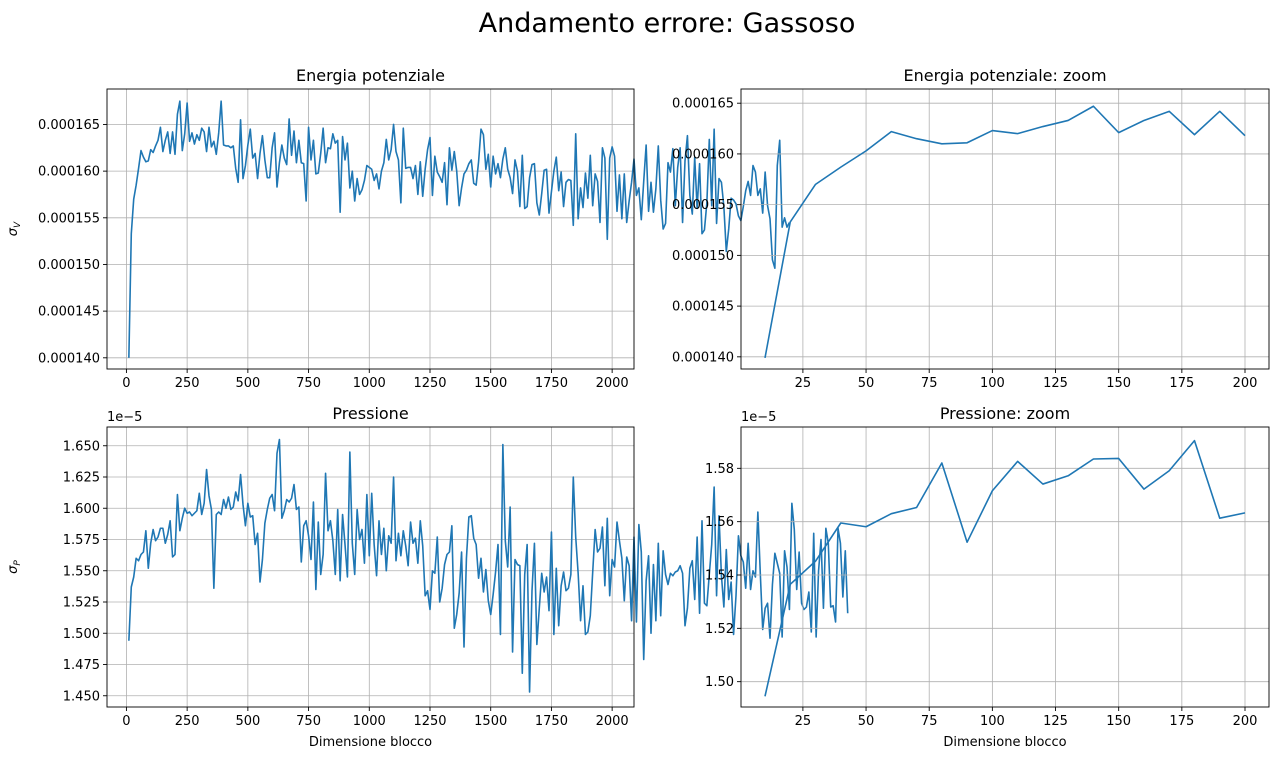 The image size is (1278, 759). I want to click on subplot-title: Energia potenziale, so click(370, 75).